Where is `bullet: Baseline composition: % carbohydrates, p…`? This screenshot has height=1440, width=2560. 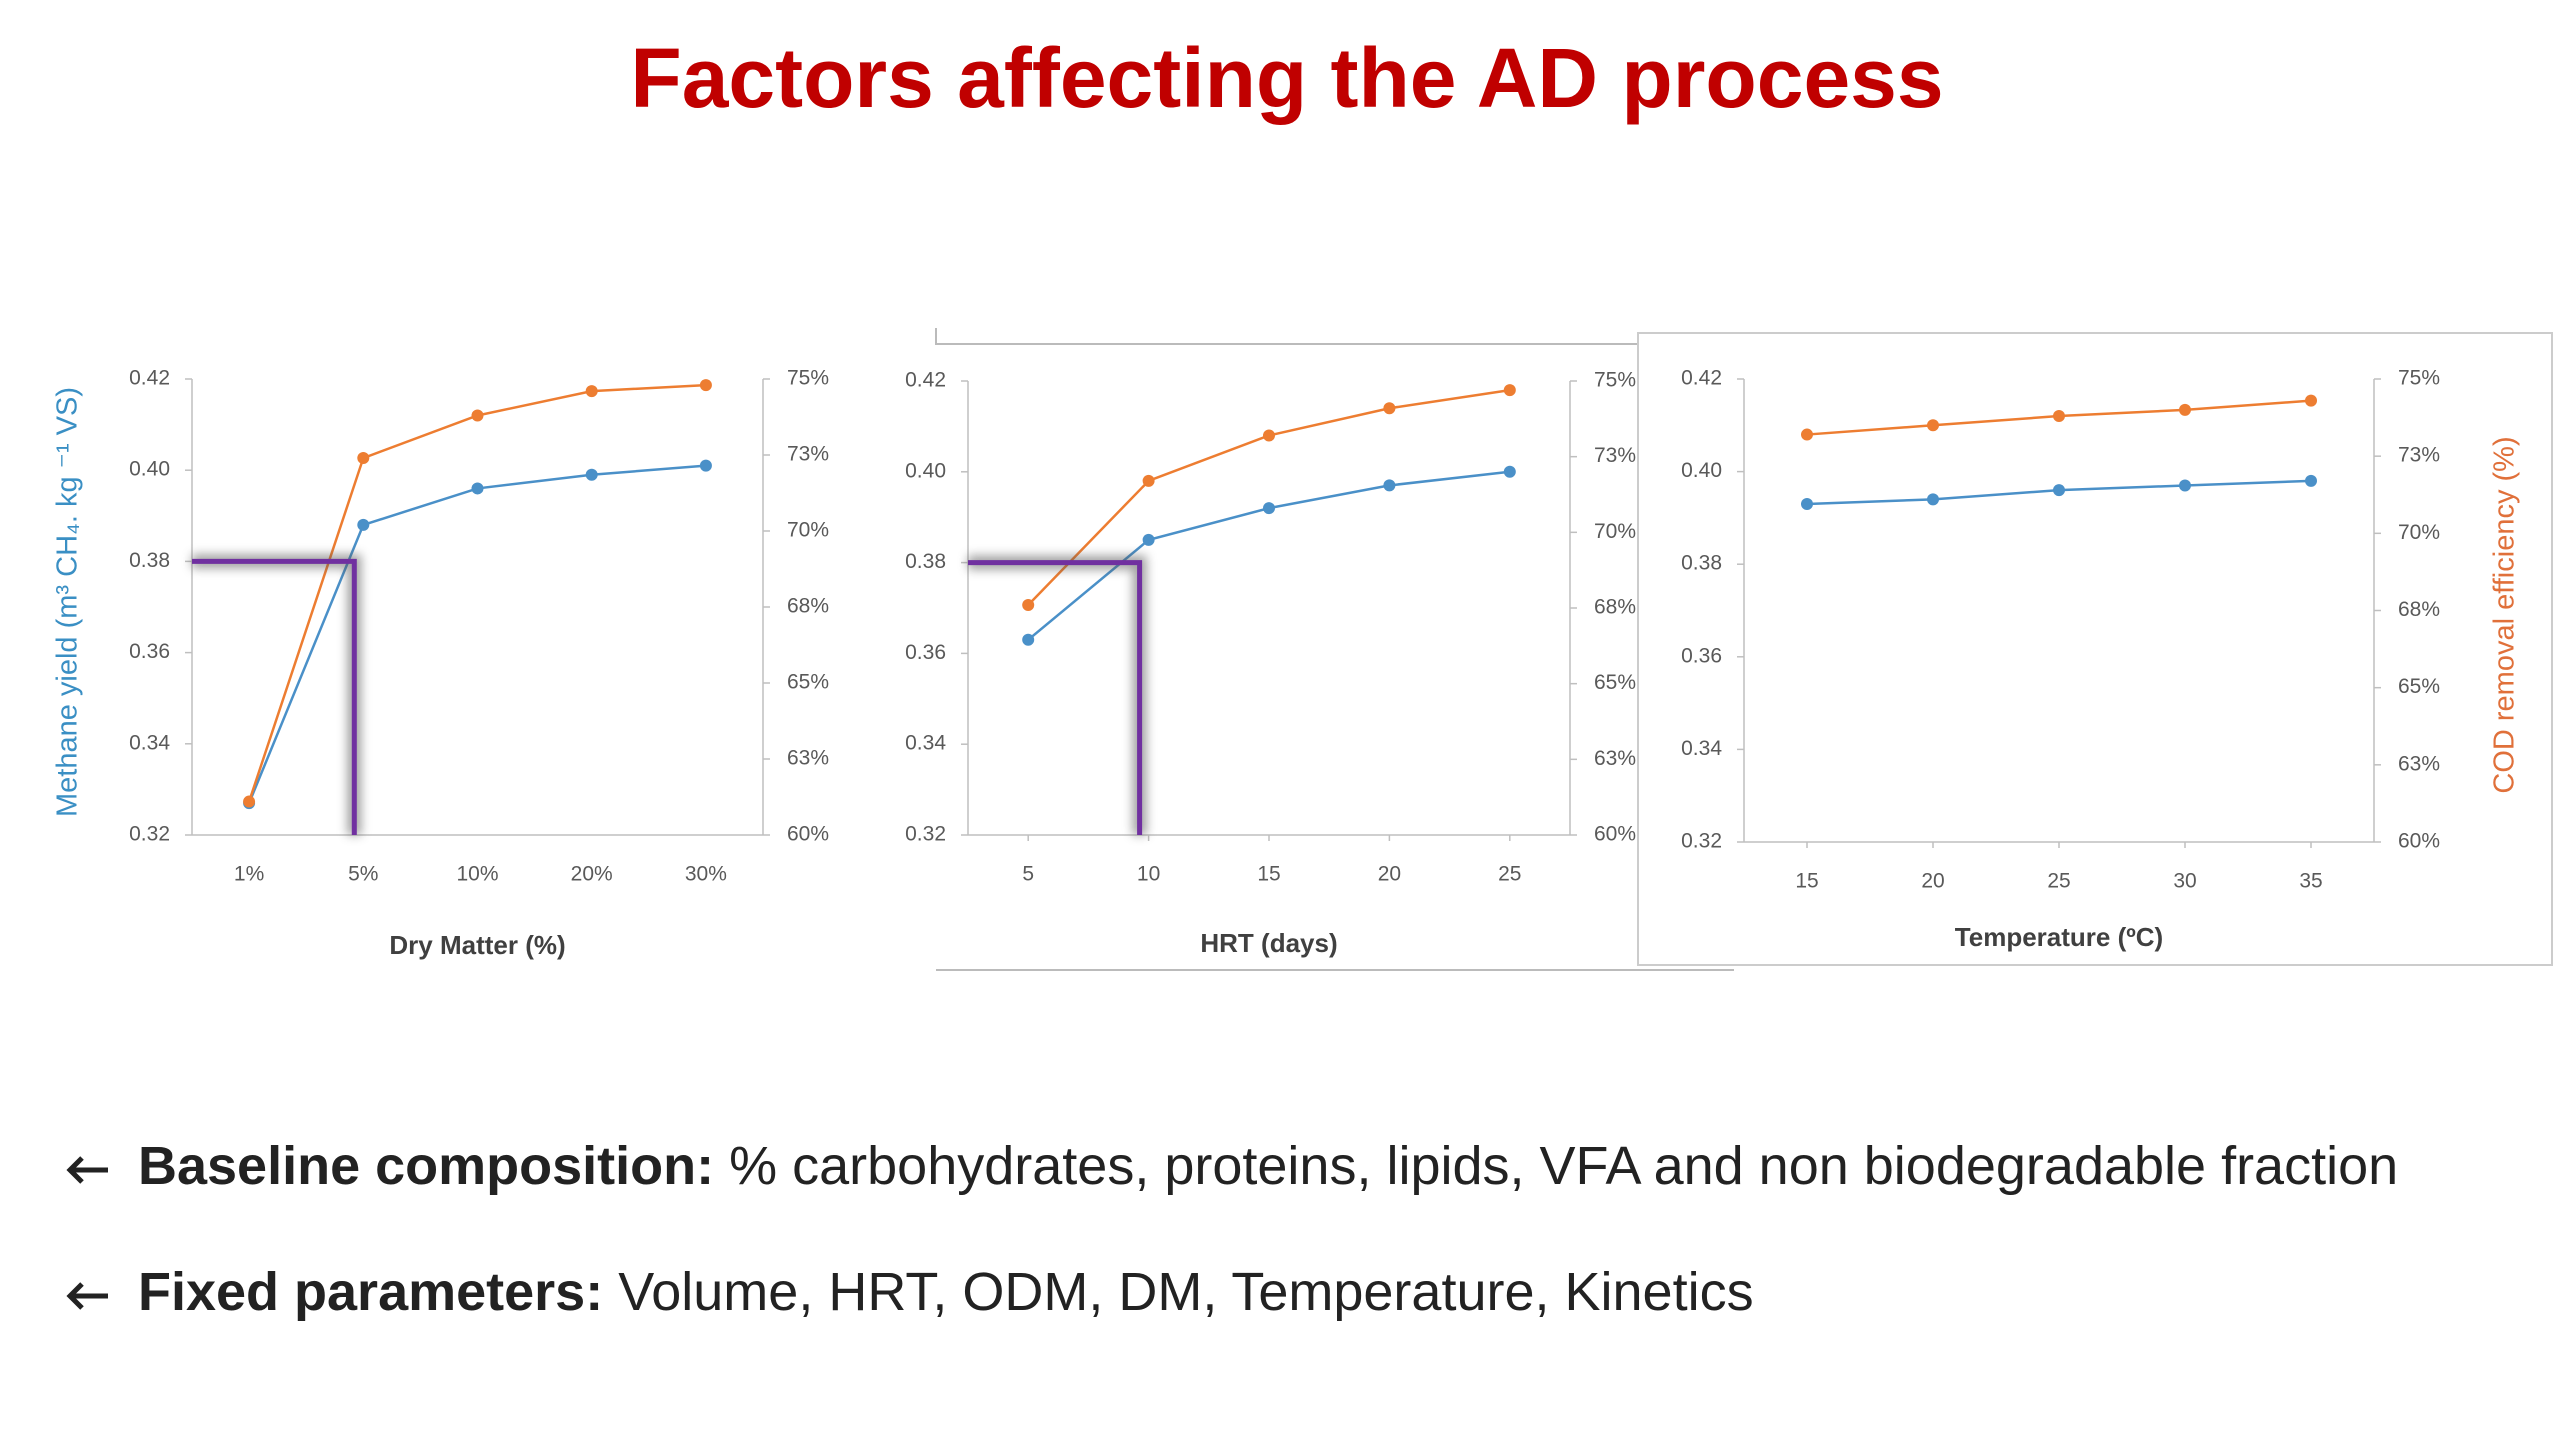
bullet: Baseline composition: % carbohydrates, p… is located at coordinates (1268, 1166).